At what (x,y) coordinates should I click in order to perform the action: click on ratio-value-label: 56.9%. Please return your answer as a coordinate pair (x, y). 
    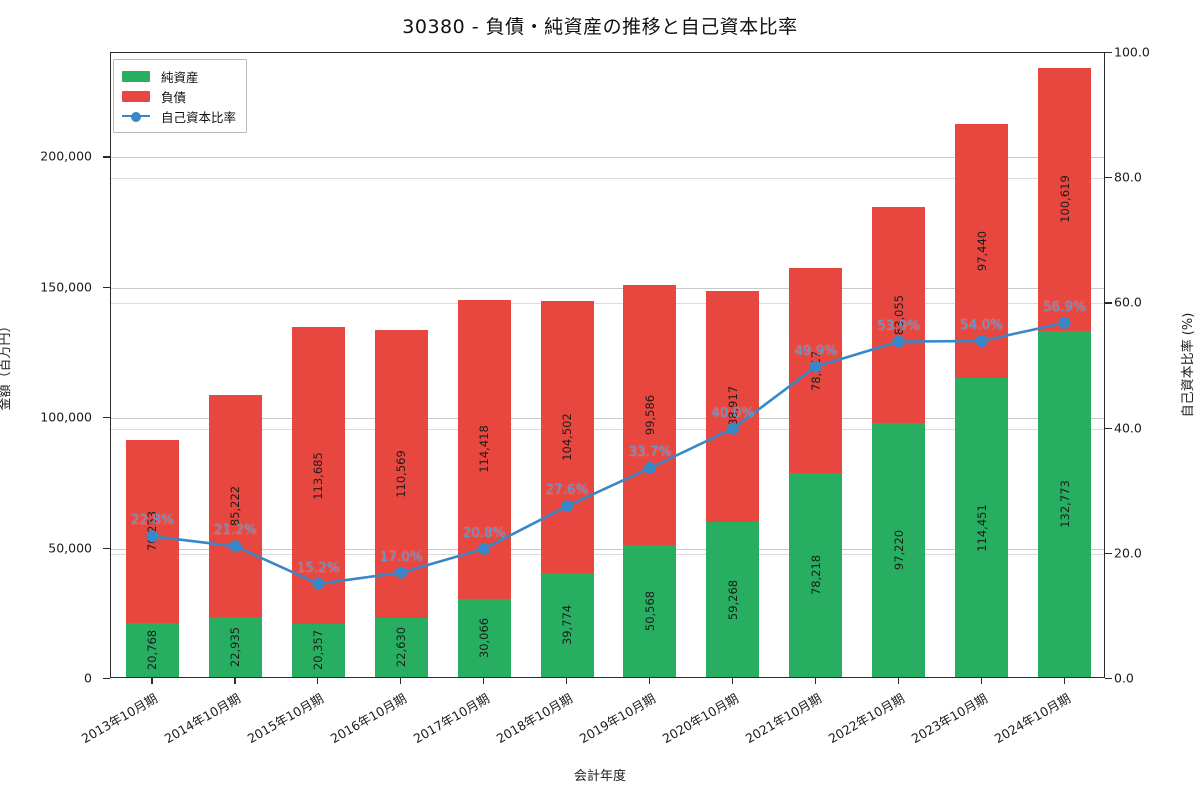
    Looking at the image, I should click on (1064, 306).